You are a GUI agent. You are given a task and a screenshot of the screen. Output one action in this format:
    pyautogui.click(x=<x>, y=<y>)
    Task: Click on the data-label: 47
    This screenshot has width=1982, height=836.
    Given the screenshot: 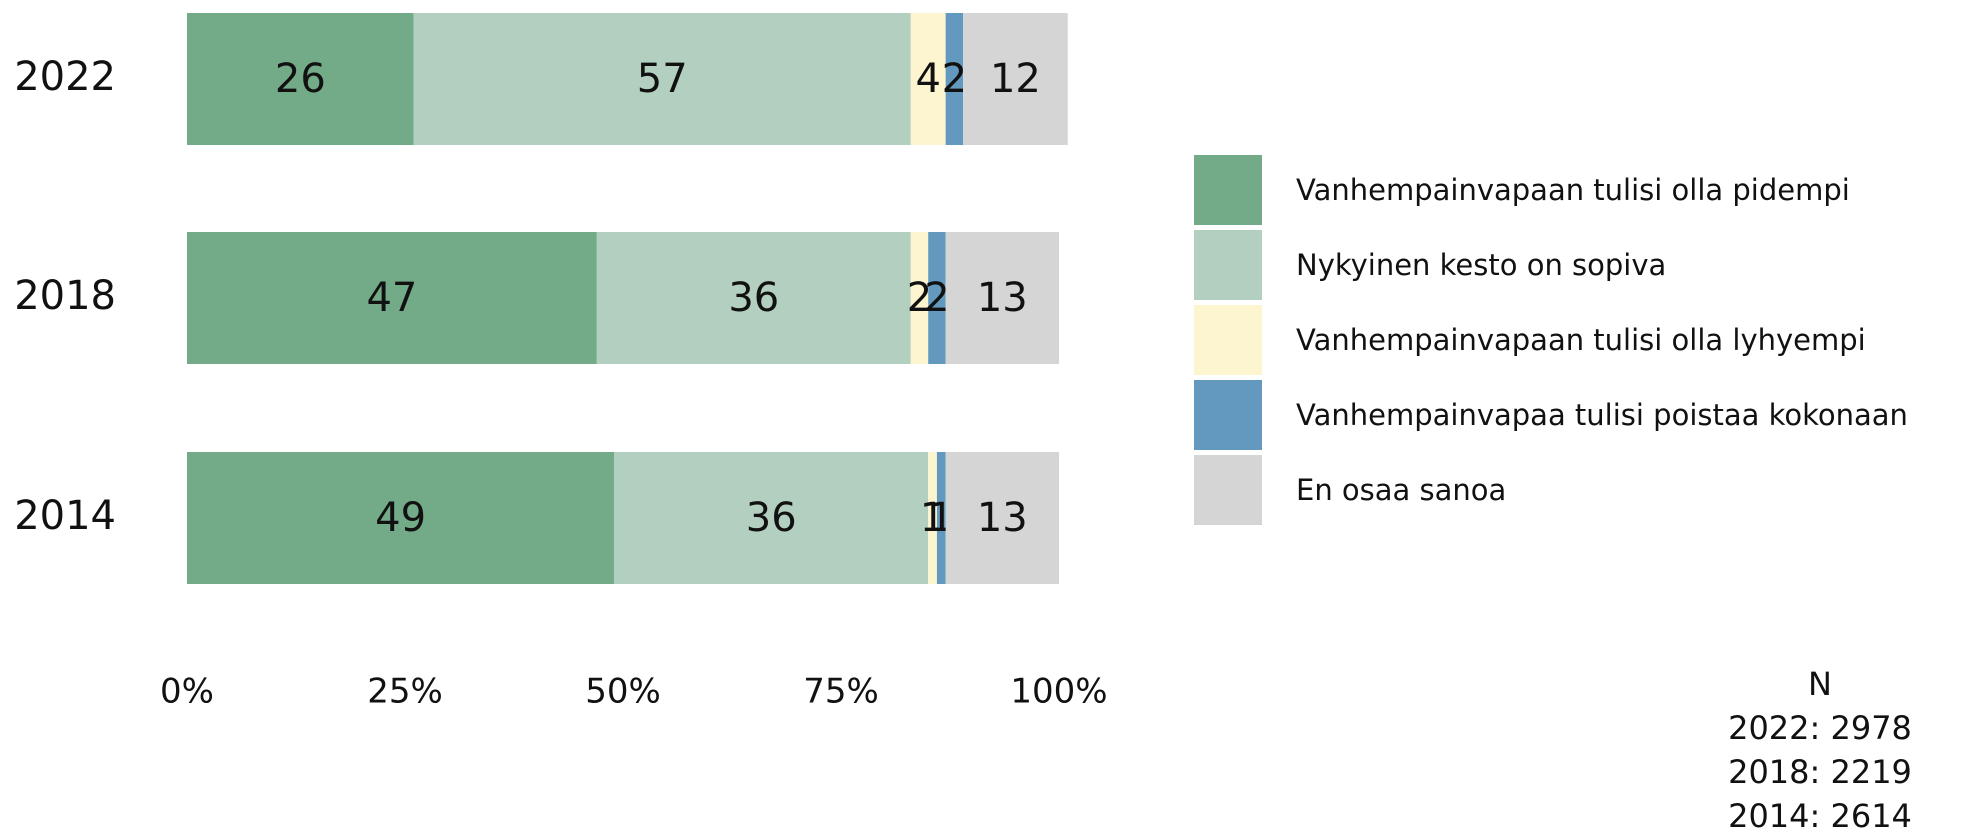 What is the action you would take?
    pyautogui.click(x=391, y=298)
    